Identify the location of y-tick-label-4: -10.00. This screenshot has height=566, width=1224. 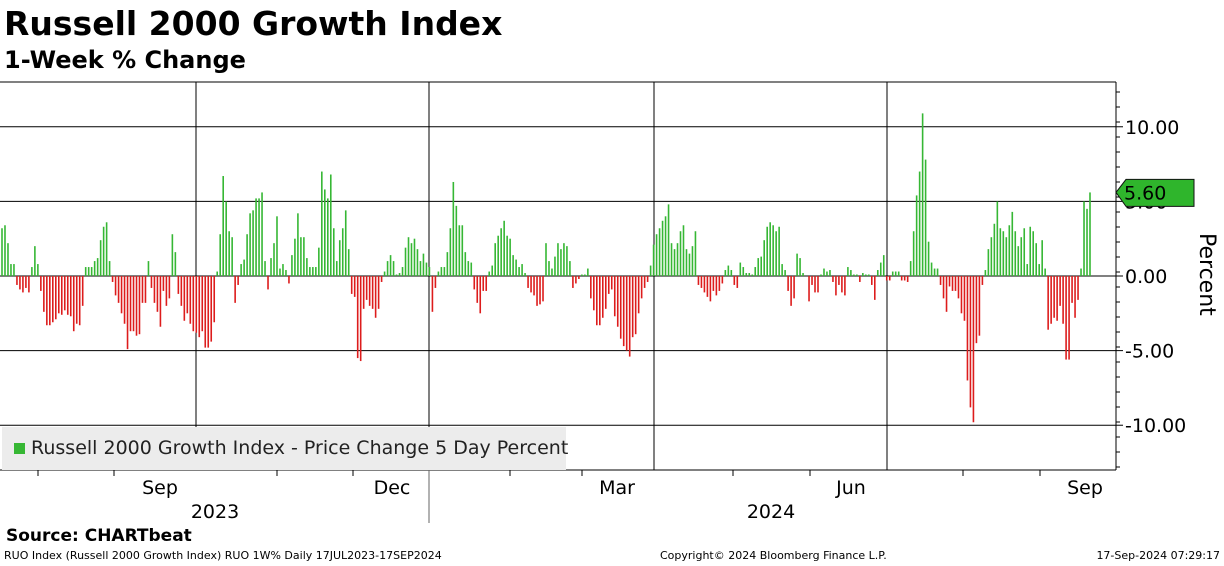
(1155, 426).